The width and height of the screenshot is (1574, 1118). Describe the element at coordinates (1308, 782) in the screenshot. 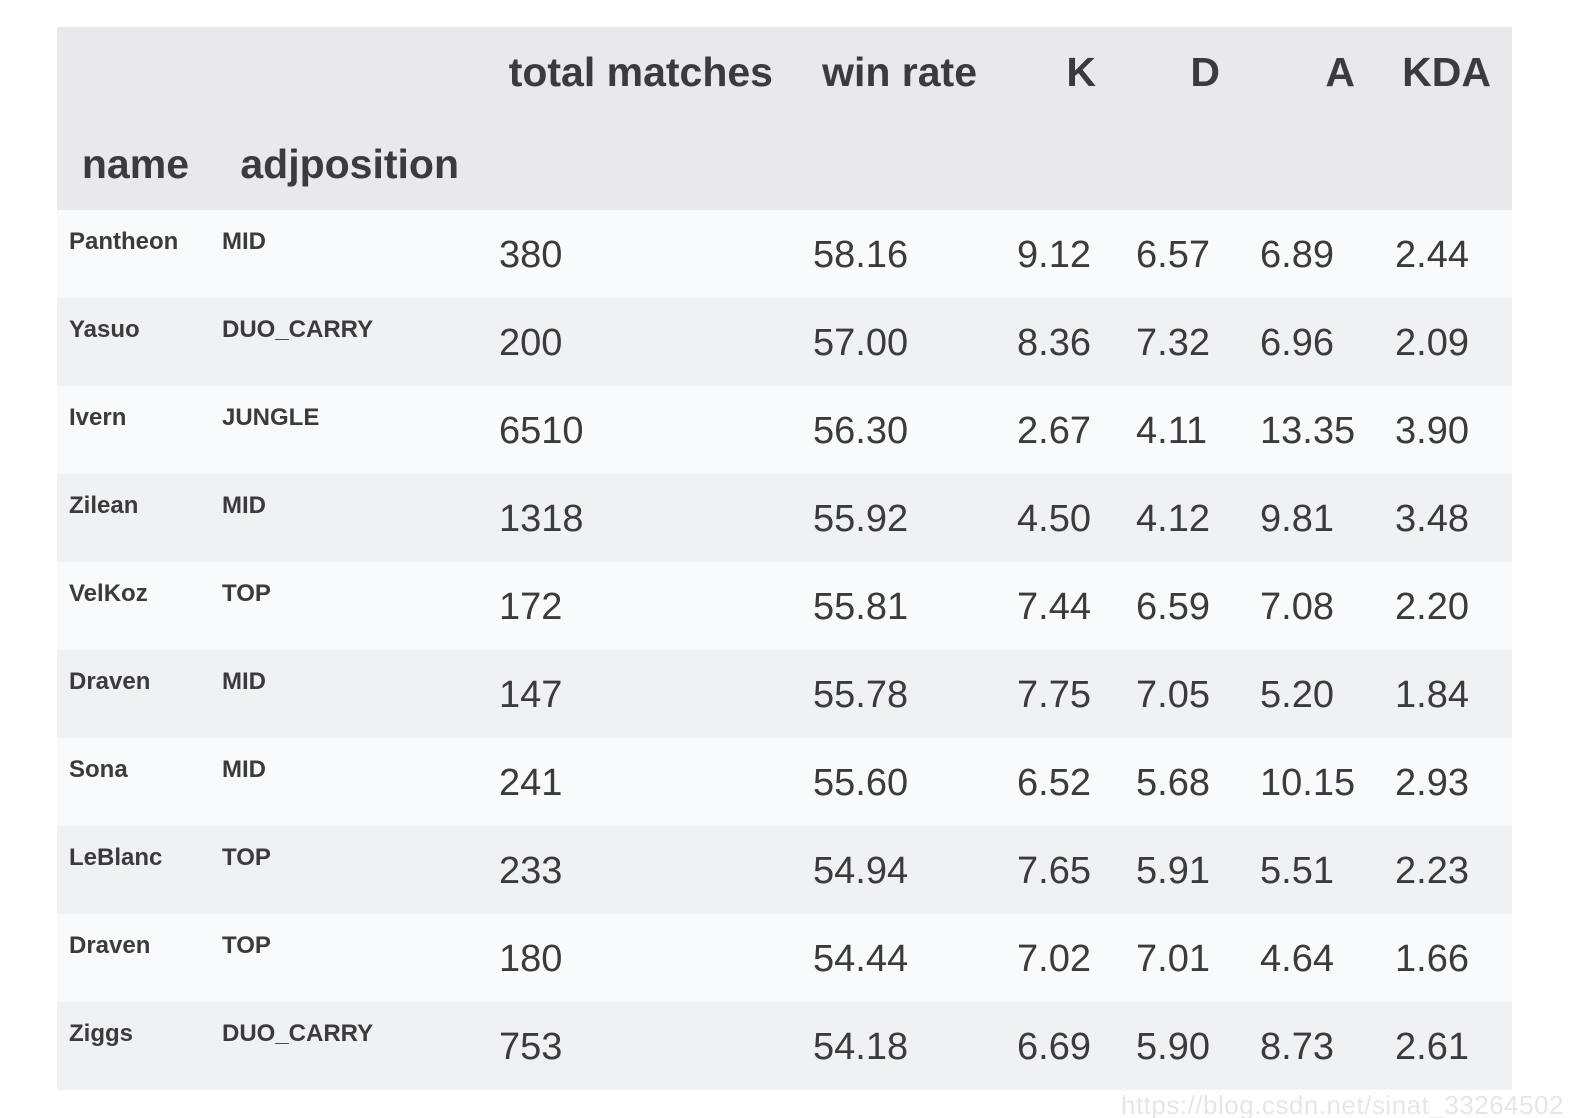

I see `cell-a: 10.15` at that location.